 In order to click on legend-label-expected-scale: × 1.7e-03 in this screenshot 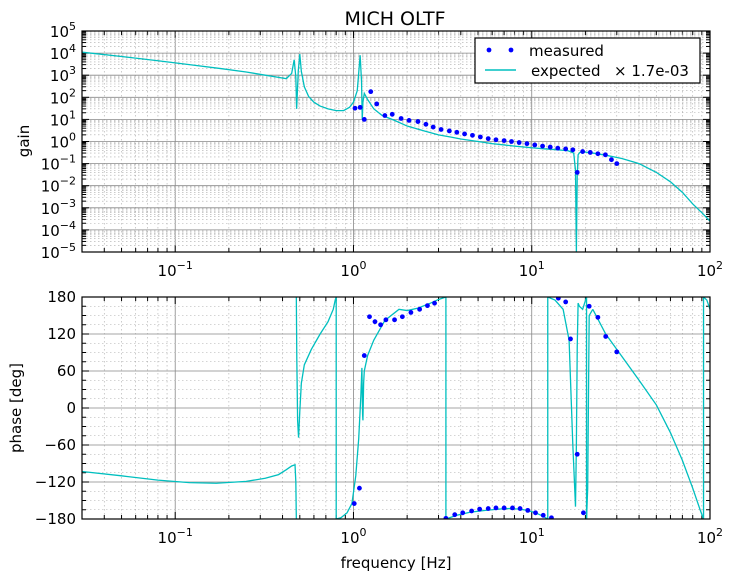, I will do `click(651, 71)`.